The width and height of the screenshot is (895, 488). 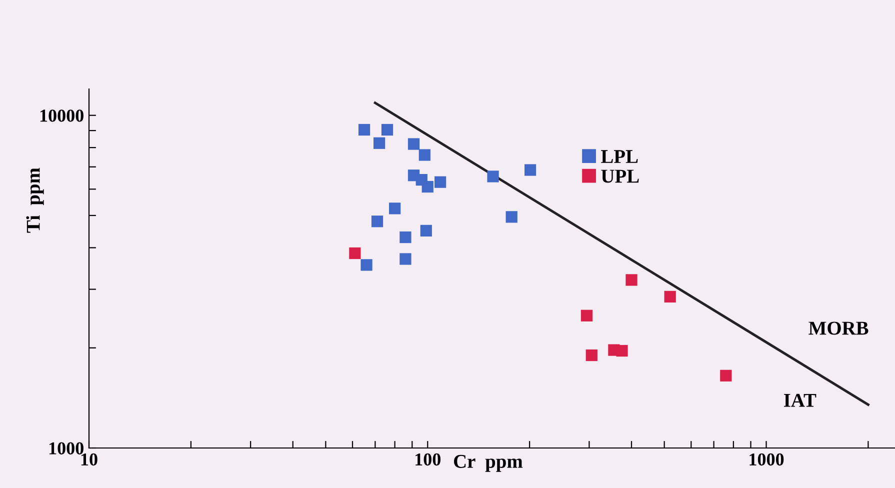 What do you see at coordinates (800, 400) in the screenshot?
I see `annotation: IAT` at bounding box center [800, 400].